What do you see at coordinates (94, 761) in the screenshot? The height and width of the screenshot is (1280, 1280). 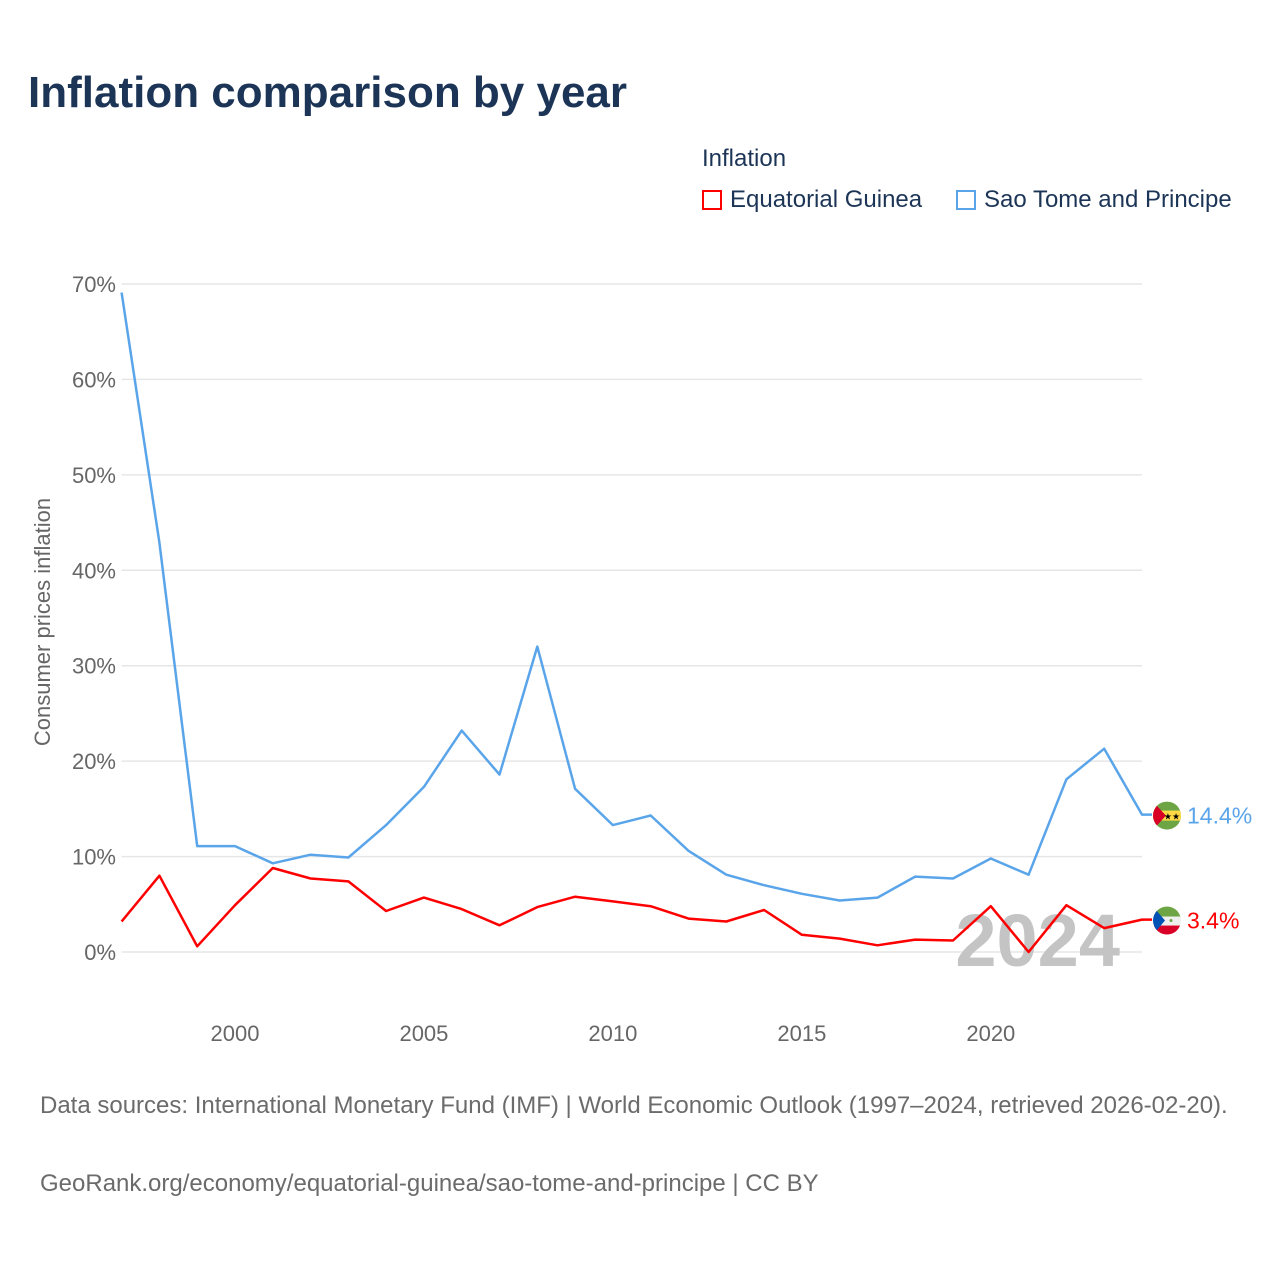 I see `y-tick-label: 20%` at bounding box center [94, 761].